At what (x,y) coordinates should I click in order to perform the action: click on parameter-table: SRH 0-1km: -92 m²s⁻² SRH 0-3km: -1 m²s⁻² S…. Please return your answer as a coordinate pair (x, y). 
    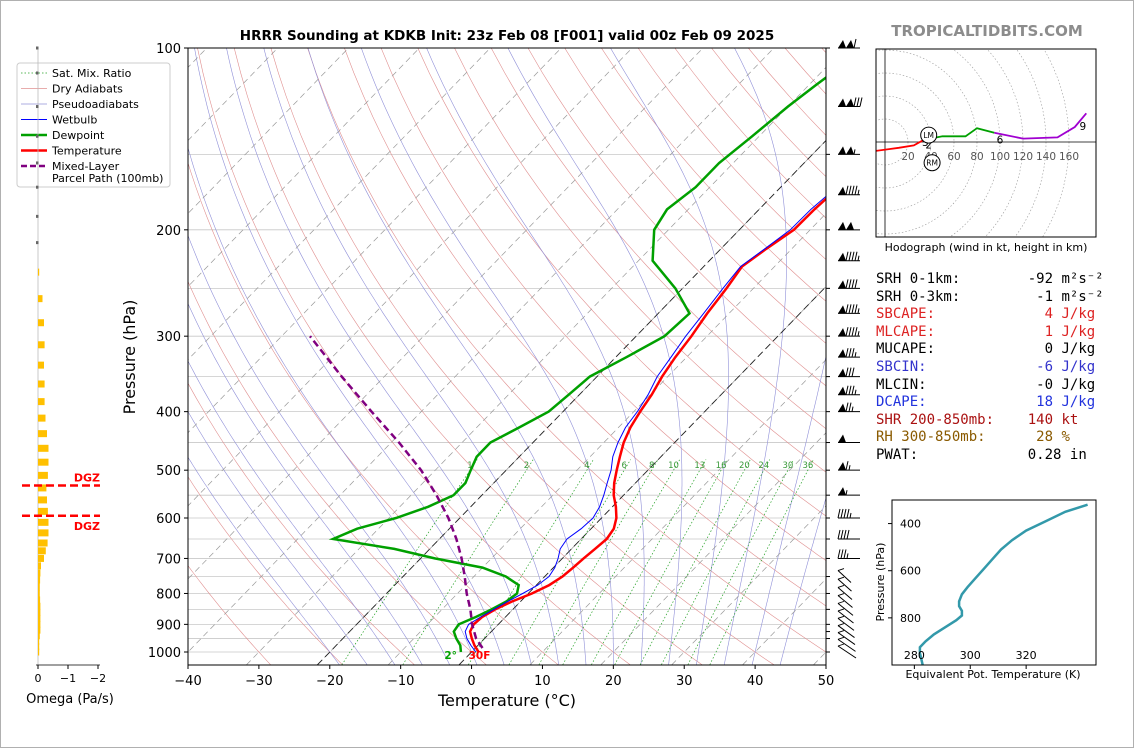
    Looking at the image, I should click on (990, 368).